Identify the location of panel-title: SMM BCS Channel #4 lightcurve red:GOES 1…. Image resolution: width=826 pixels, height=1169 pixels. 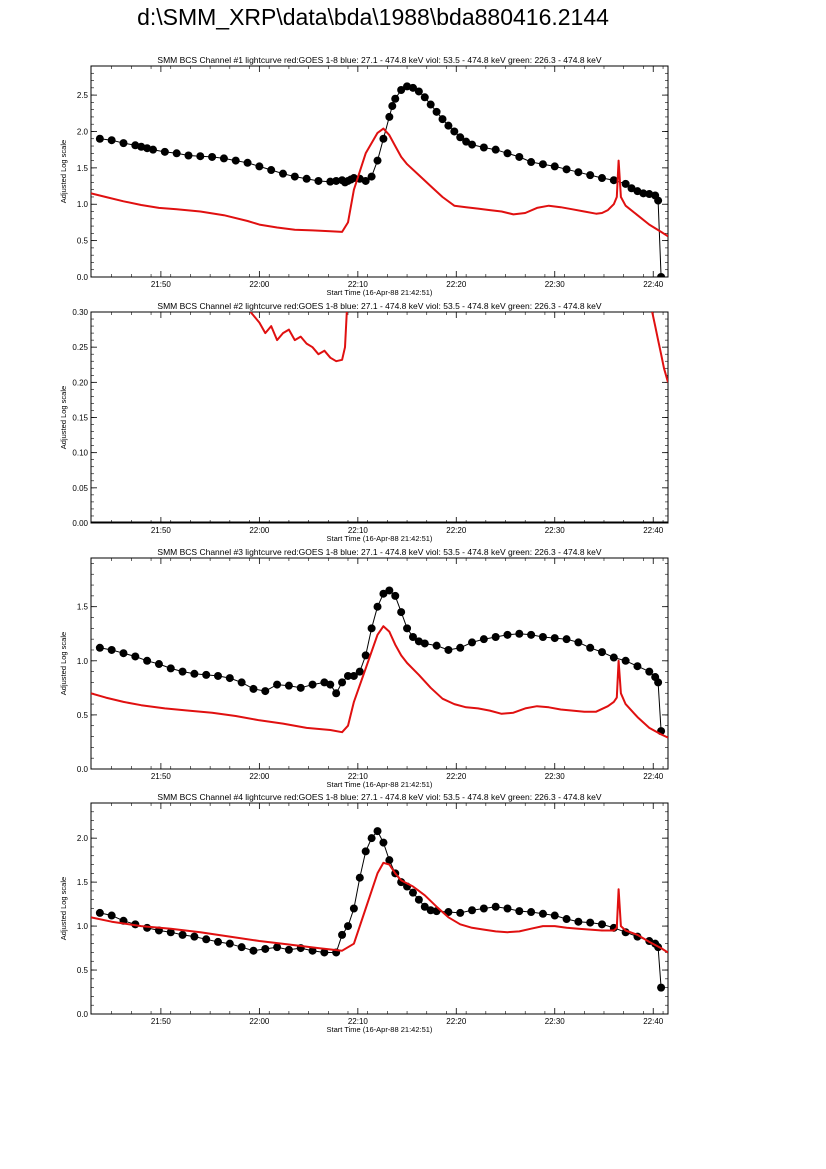
(379, 797).